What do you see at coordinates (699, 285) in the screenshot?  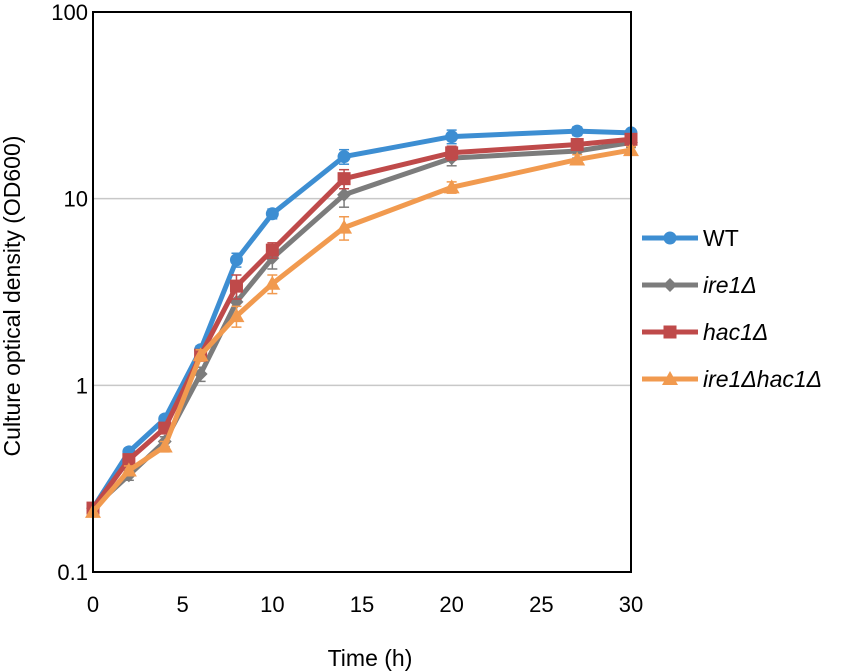 I see `legend-item: ire1Δ` at bounding box center [699, 285].